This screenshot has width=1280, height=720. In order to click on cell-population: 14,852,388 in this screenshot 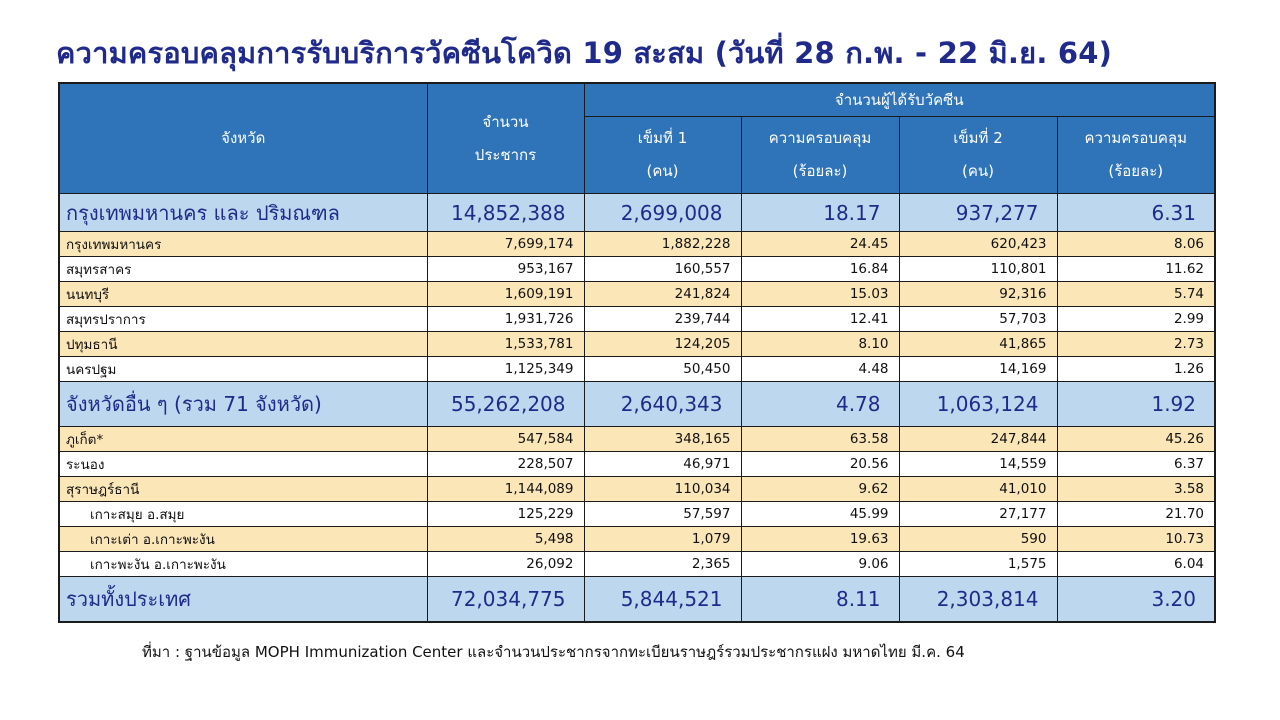, I will do `click(505, 212)`.